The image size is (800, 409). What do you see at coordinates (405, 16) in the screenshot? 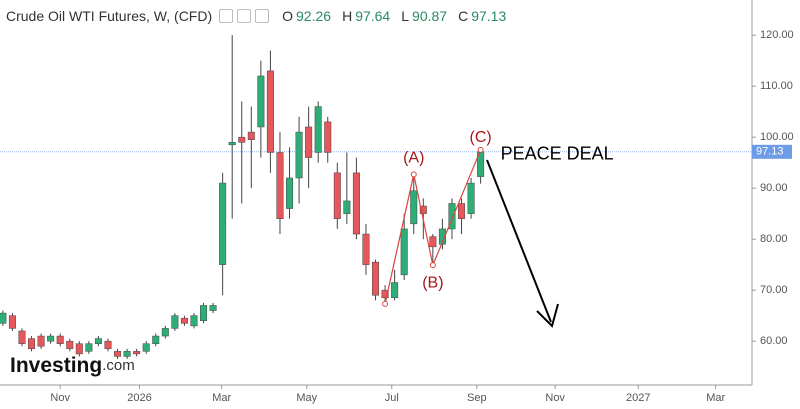
I see `ohlc-key: L` at bounding box center [405, 16].